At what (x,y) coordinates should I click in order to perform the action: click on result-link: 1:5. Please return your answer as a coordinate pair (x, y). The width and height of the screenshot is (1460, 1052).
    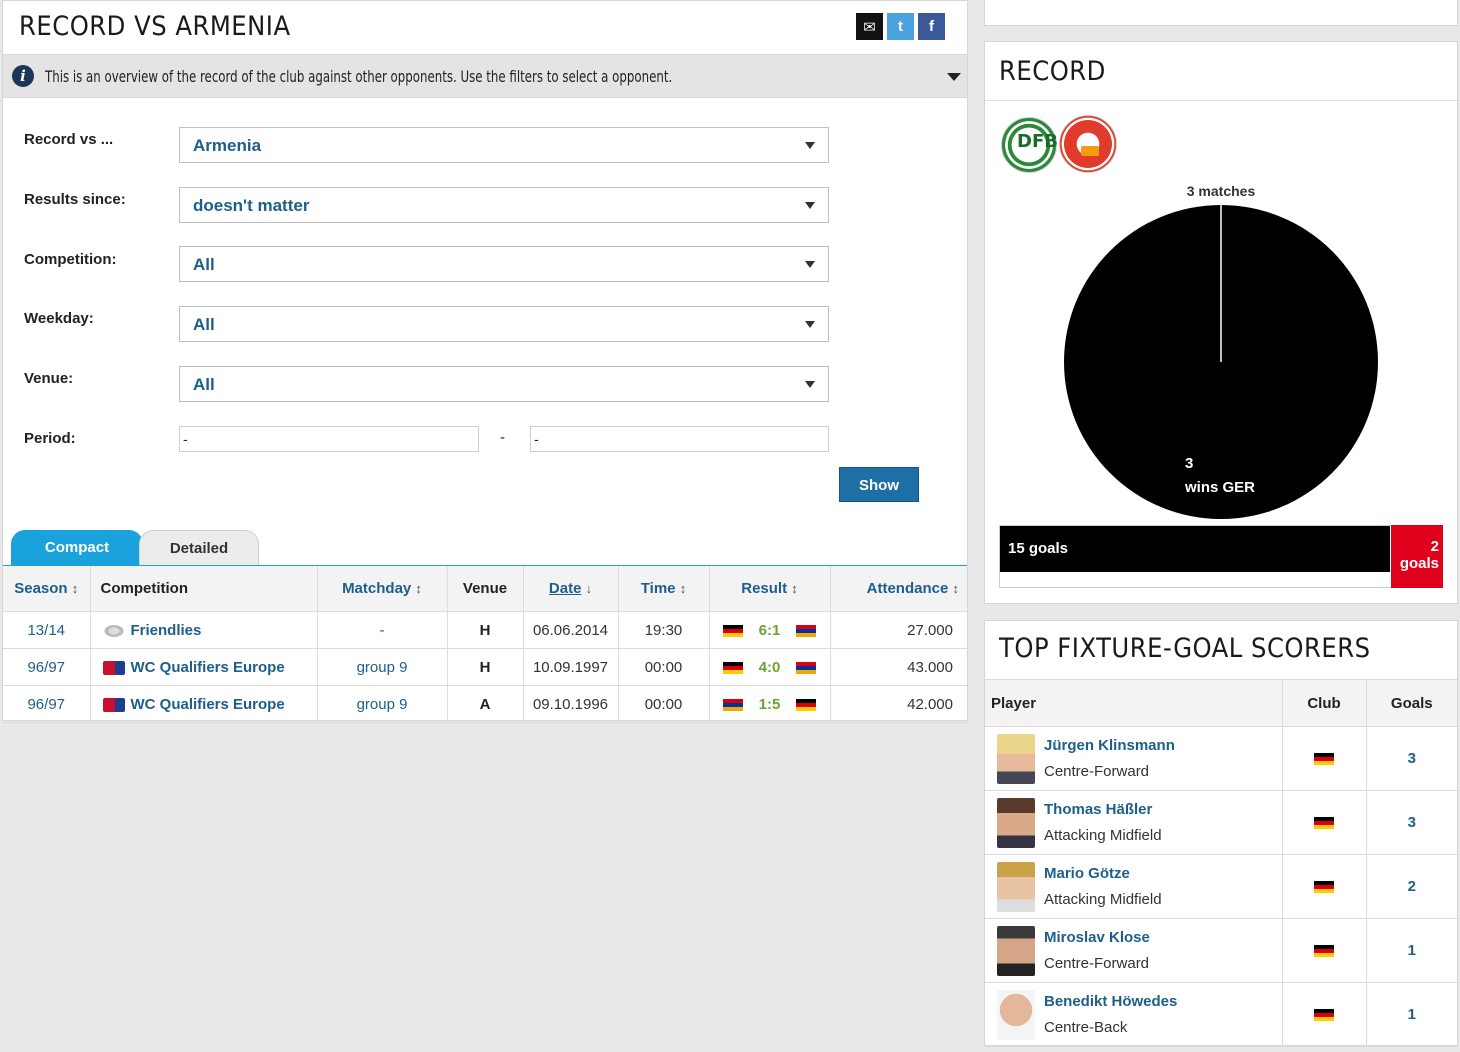
    Looking at the image, I should click on (769, 704).